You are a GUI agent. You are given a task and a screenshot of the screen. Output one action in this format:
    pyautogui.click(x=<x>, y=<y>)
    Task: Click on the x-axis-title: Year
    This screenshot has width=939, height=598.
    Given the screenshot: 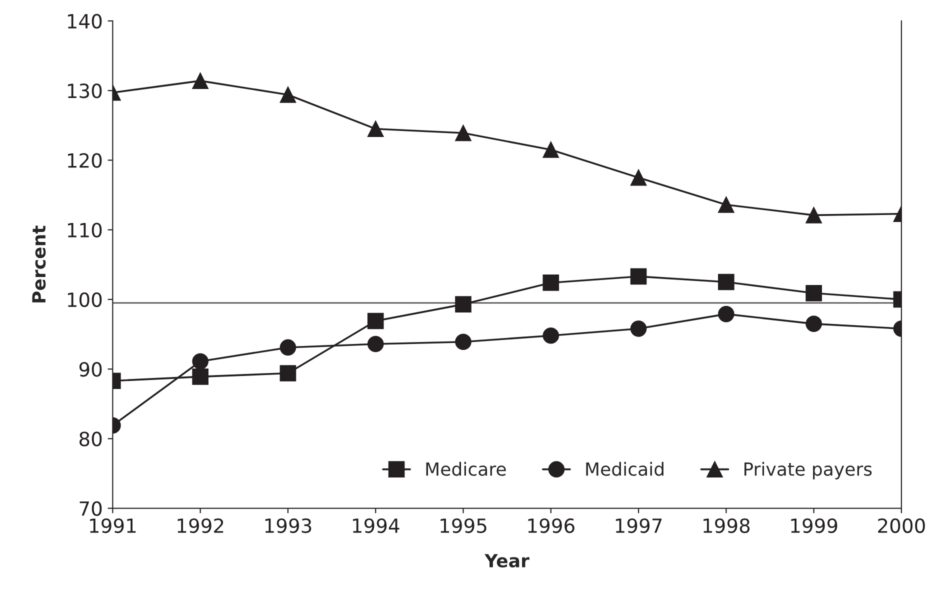 What is the action you would take?
    pyautogui.click(x=507, y=561)
    